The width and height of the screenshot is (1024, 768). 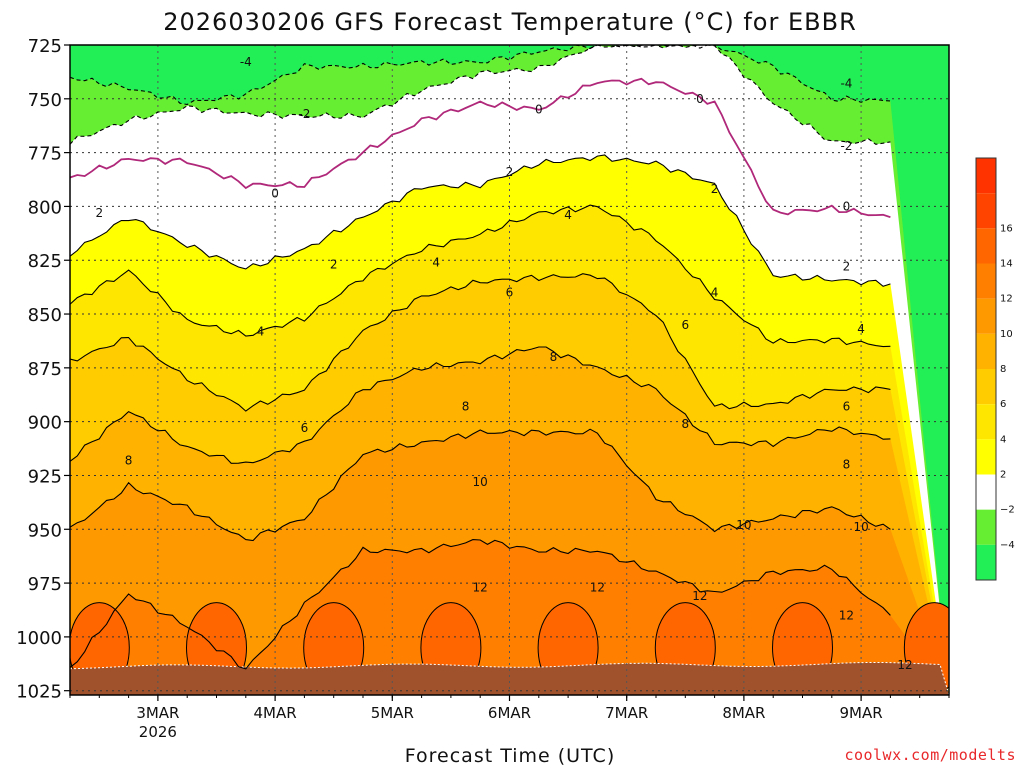 I want to click on colorbar-tick-label: 4, so click(x=1003, y=439).